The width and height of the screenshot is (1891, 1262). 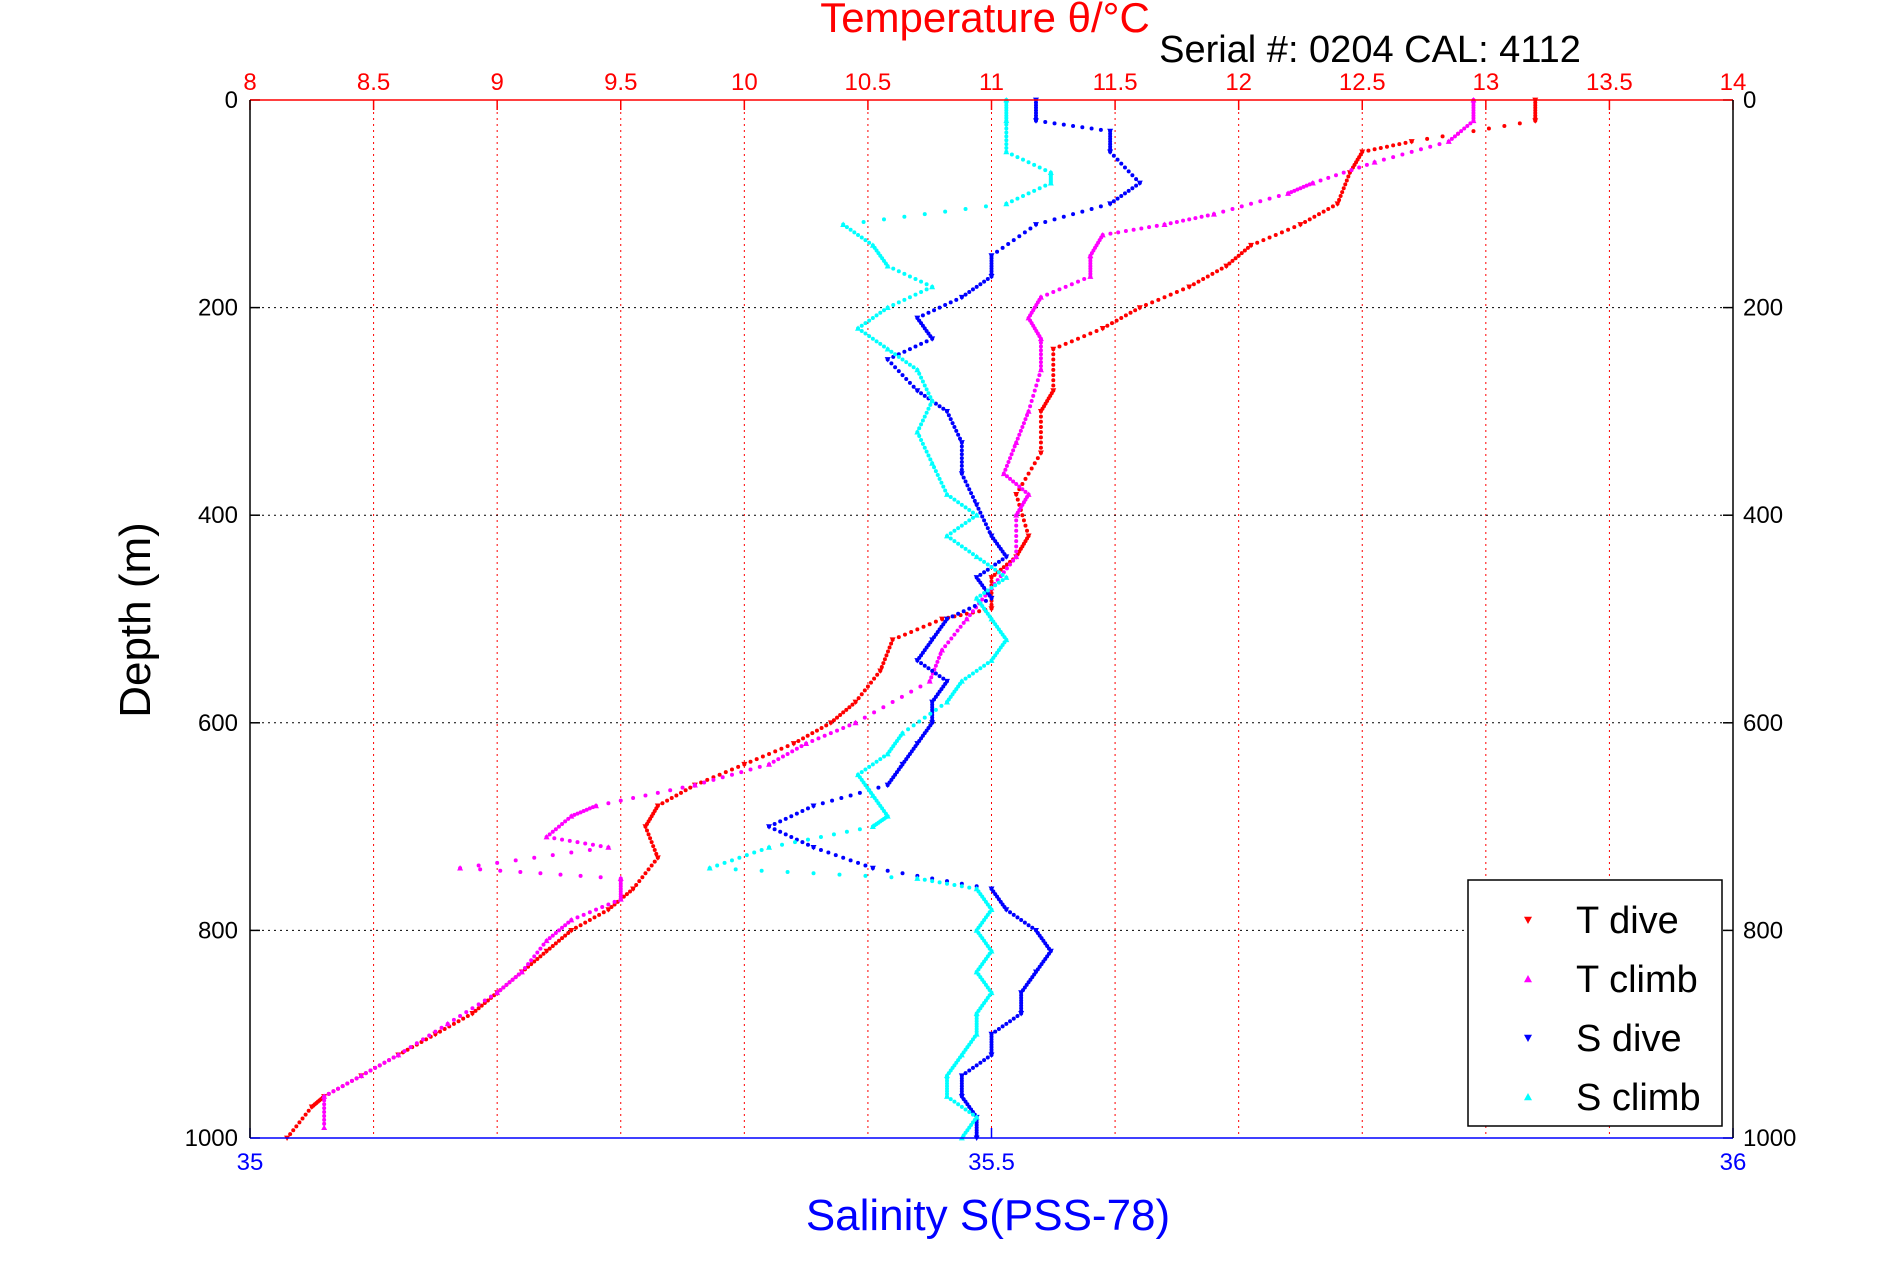 What do you see at coordinates (218, 723) in the screenshot?
I see `left-tick-label: 600` at bounding box center [218, 723].